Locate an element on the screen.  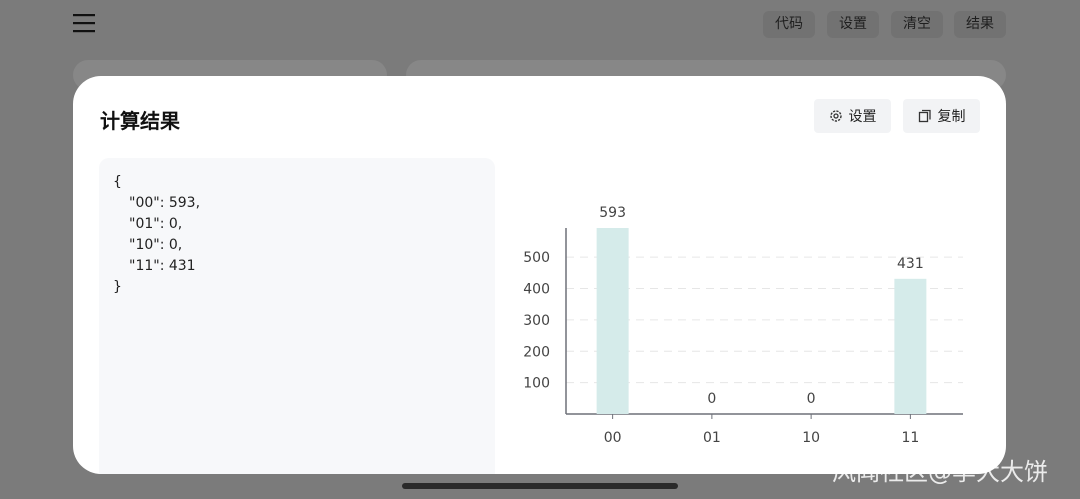
y-tick-label: 300 is located at coordinates (536, 321).